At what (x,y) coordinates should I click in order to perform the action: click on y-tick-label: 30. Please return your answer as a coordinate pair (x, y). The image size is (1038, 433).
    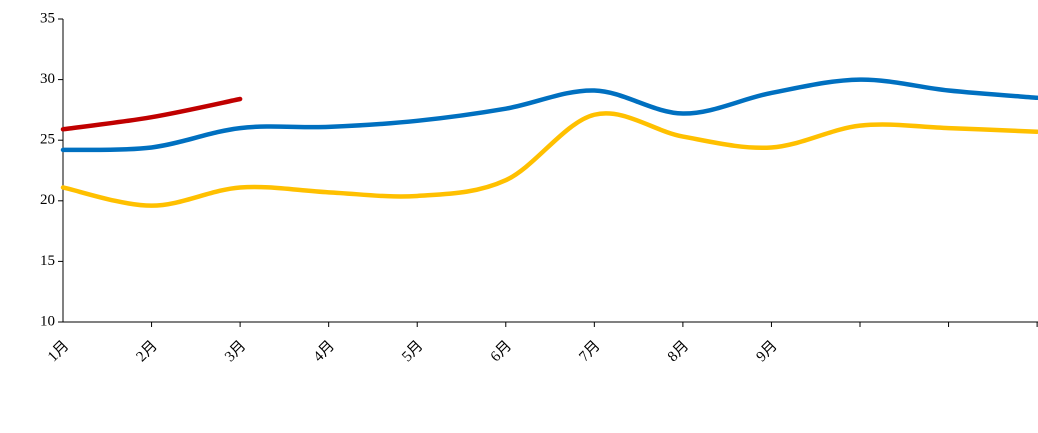
    Looking at the image, I should click on (47, 79).